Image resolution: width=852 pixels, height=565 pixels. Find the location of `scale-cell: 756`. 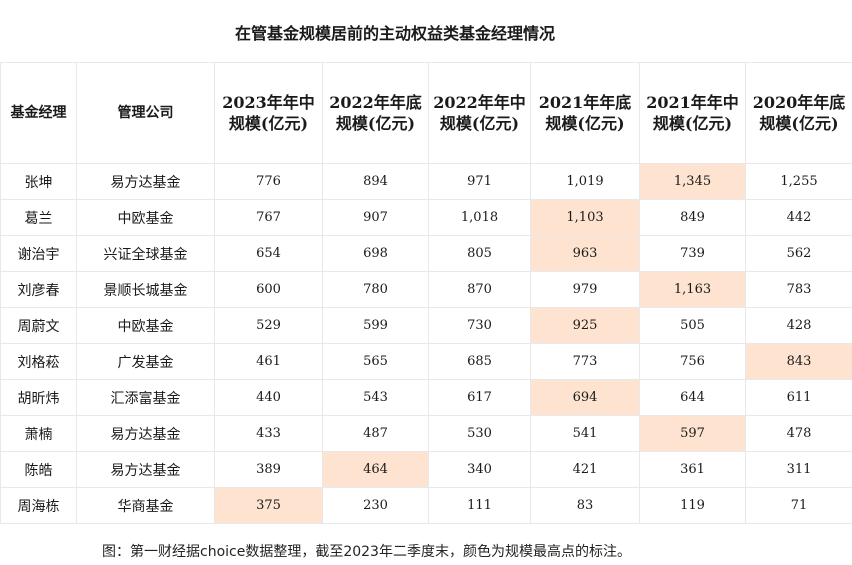

scale-cell: 756 is located at coordinates (692, 361).